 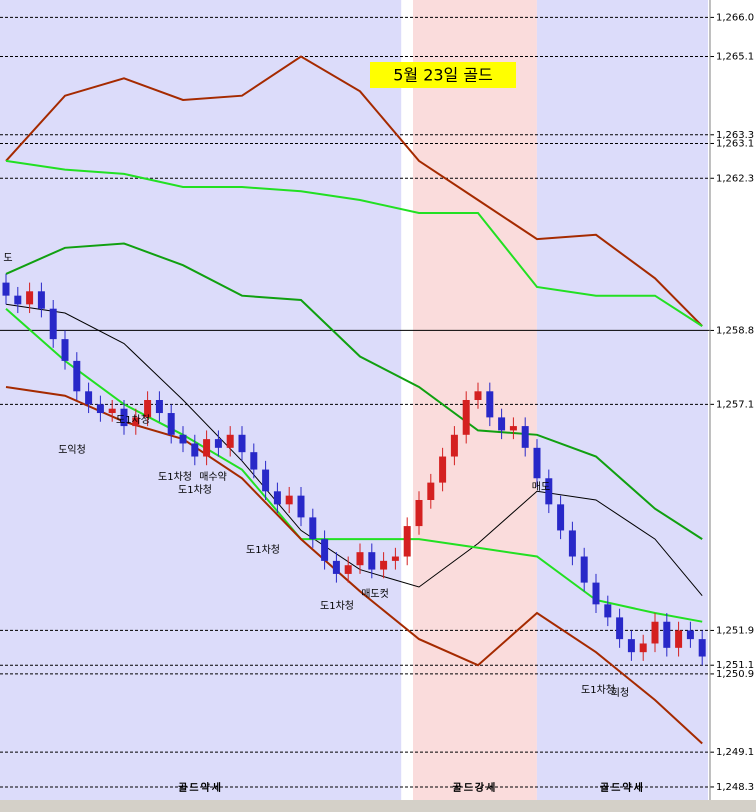 I want to click on zone-label: 골드강세, so click(x=475, y=787).